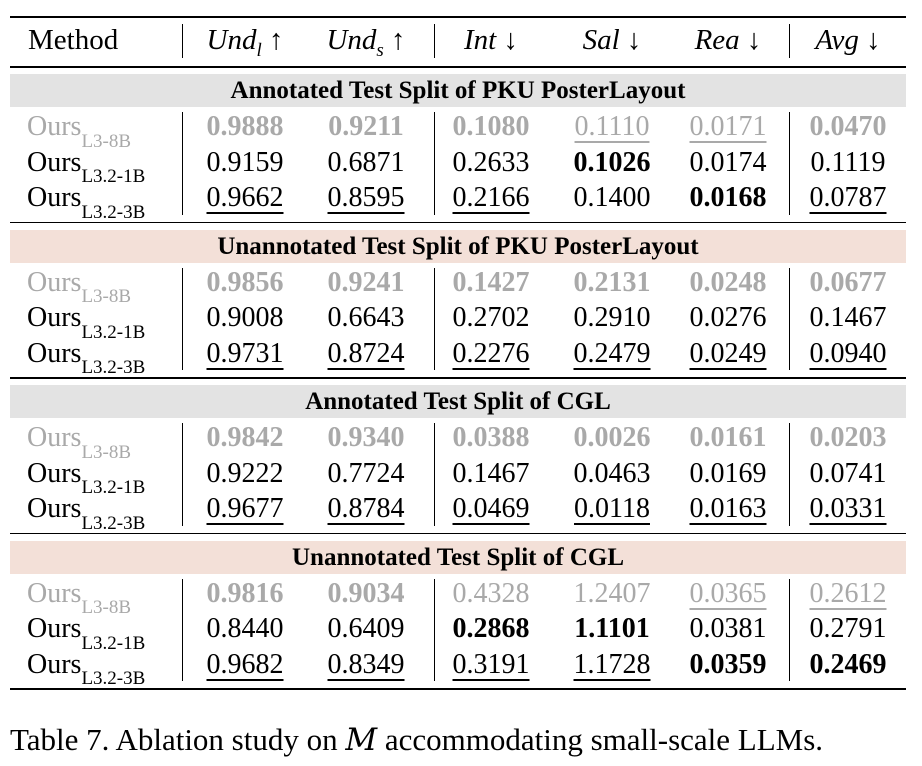 The width and height of the screenshot is (922, 766). I want to click on metric-value: 0.1467, so click(491, 473).